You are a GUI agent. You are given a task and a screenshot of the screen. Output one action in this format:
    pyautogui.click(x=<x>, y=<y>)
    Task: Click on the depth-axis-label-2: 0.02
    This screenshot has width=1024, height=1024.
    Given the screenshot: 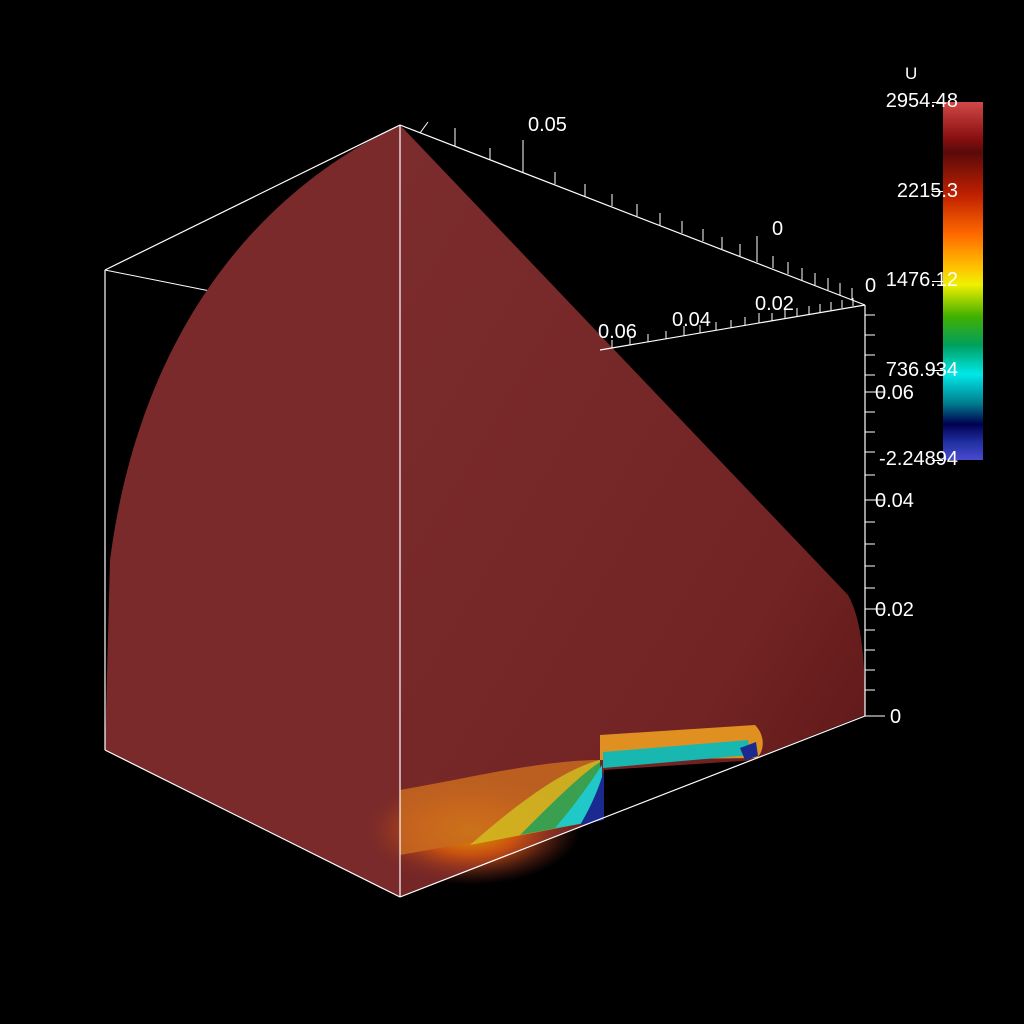 What is the action you would take?
    pyautogui.click(x=774, y=304)
    